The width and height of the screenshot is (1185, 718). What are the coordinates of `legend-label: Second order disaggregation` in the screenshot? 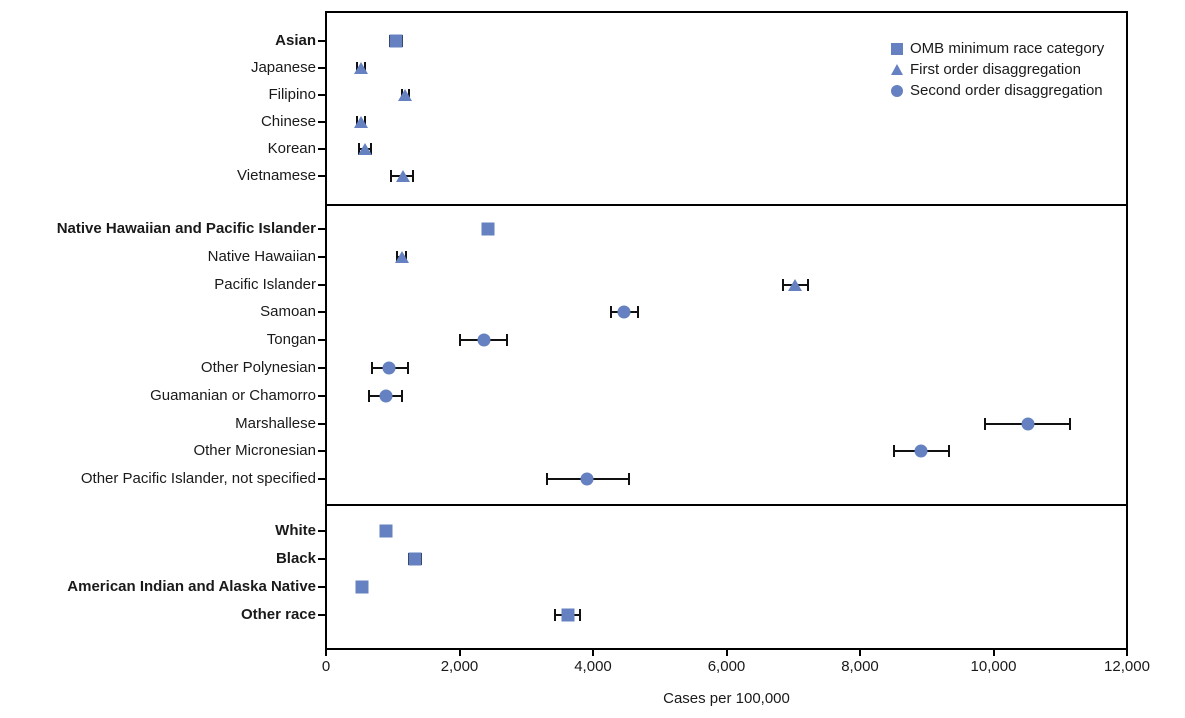 It's located at (1006, 90).